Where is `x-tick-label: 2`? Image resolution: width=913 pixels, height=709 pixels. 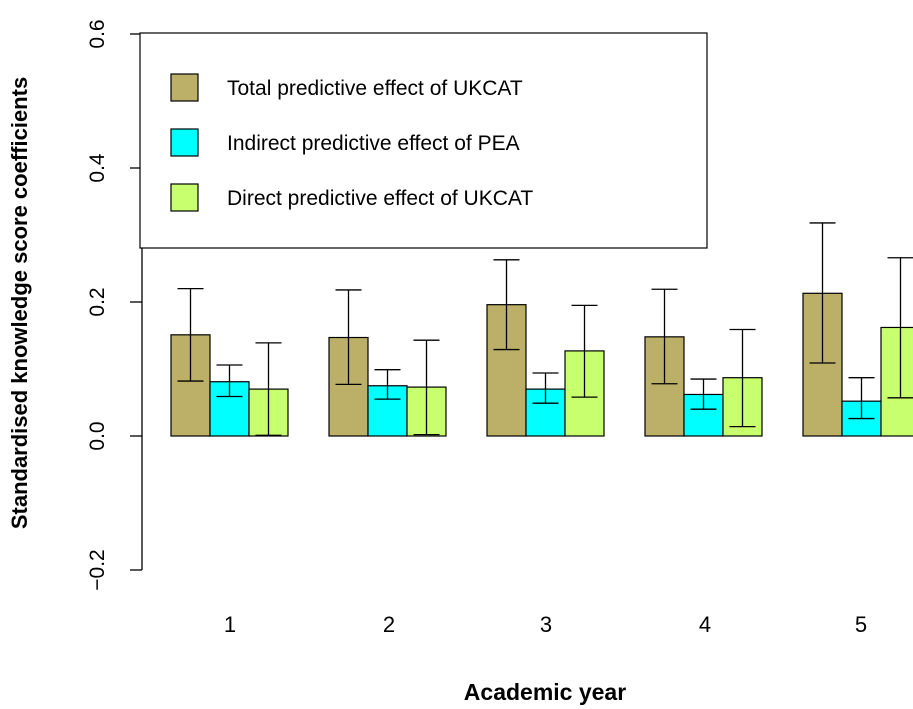
x-tick-label: 2 is located at coordinates (389, 624).